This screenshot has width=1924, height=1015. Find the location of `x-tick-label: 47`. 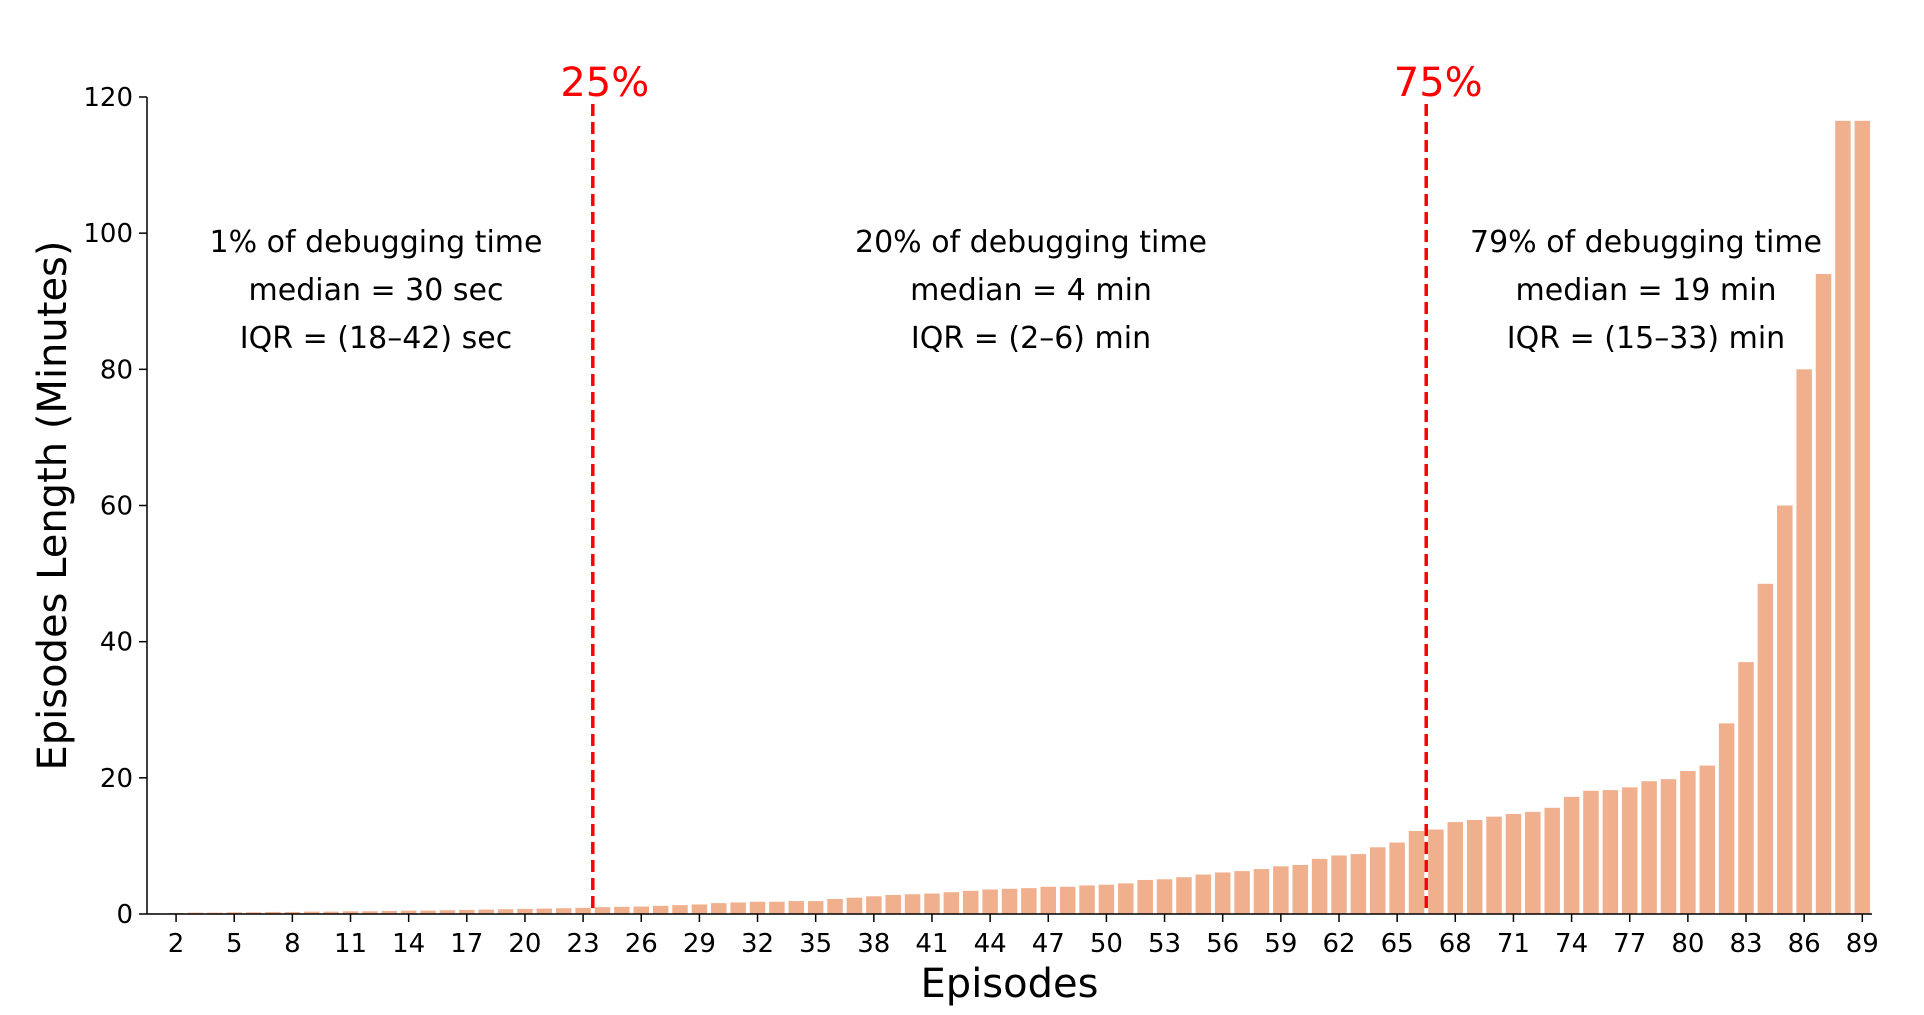

x-tick-label: 47 is located at coordinates (1048, 944).